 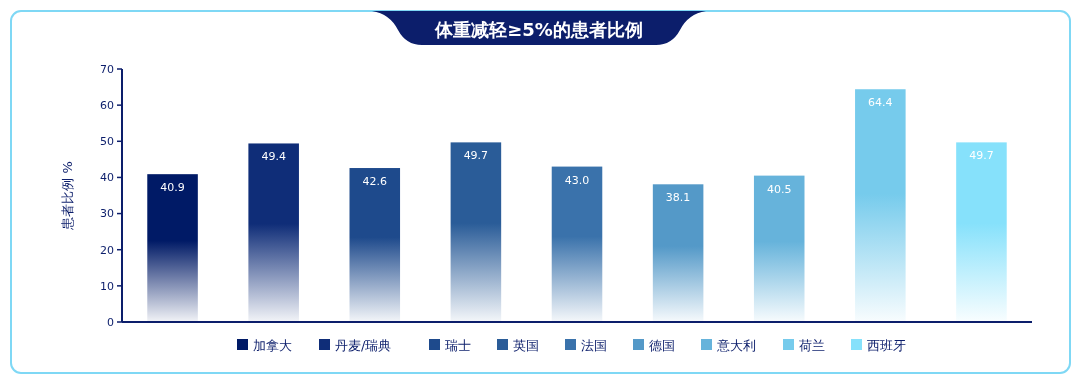 I want to click on data-label: 49.4, so click(x=273, y=157).